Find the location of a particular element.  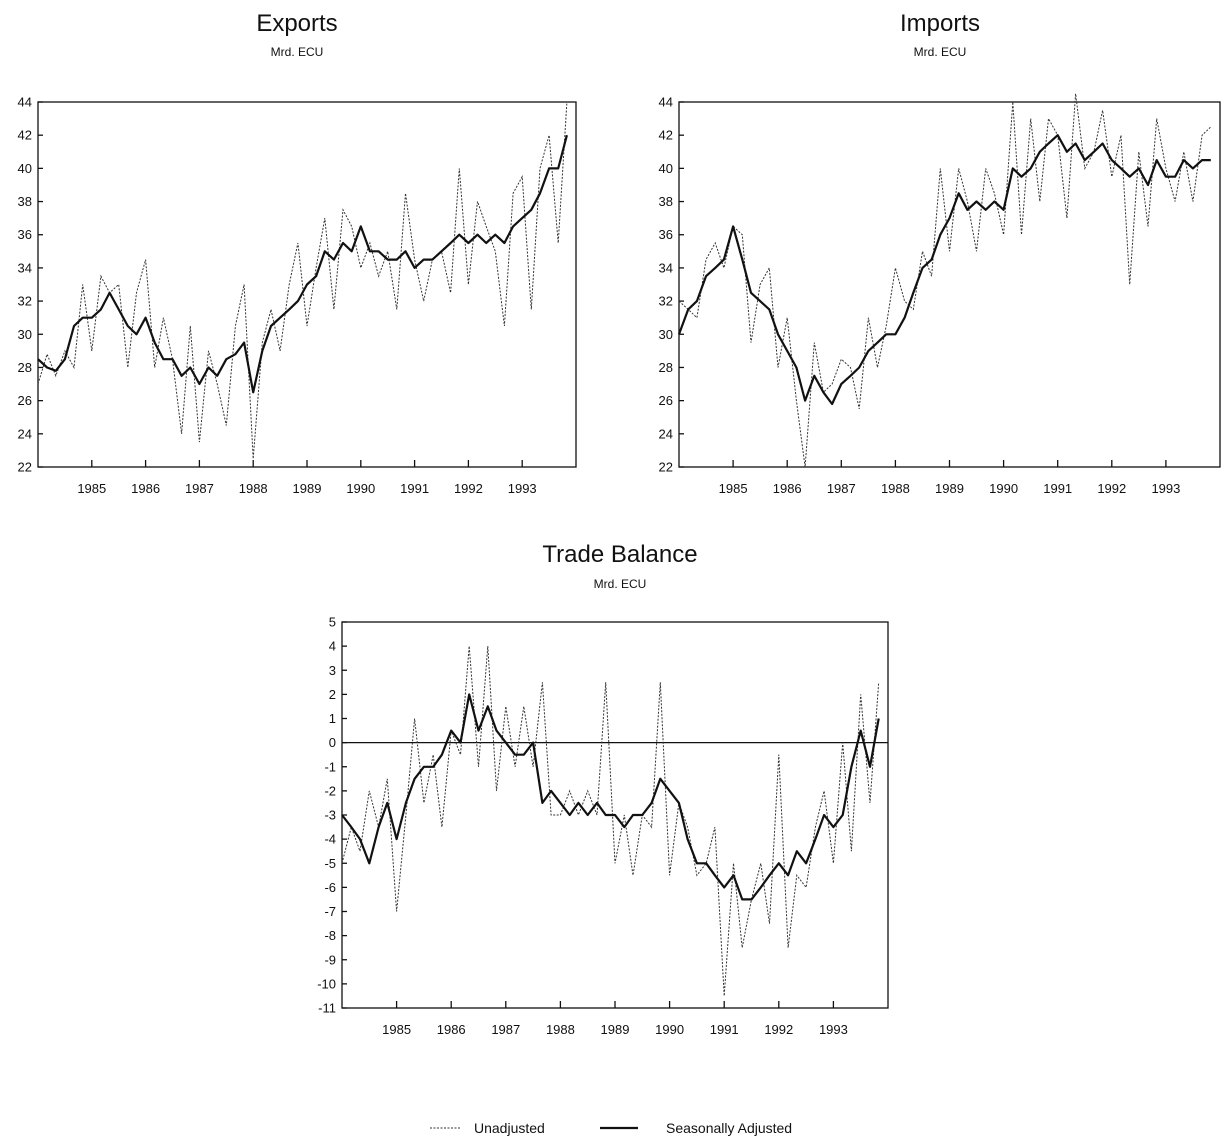

trade-balance-y-tick-label: -3 is located at coordinates (330, 815).